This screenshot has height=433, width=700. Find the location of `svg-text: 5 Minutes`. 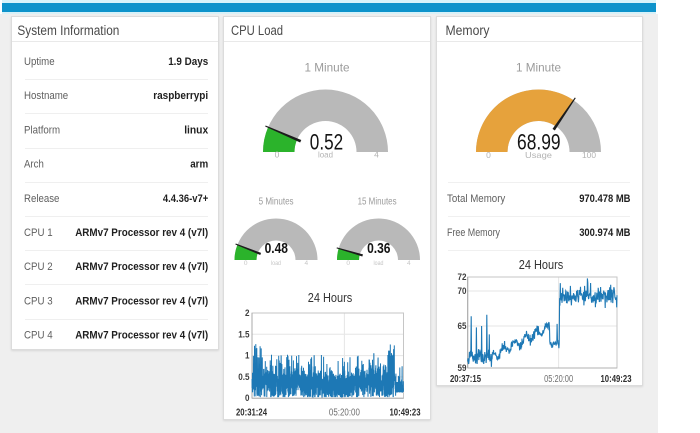

svg-text: 5 Minutes is located at coordinates (276, 202).